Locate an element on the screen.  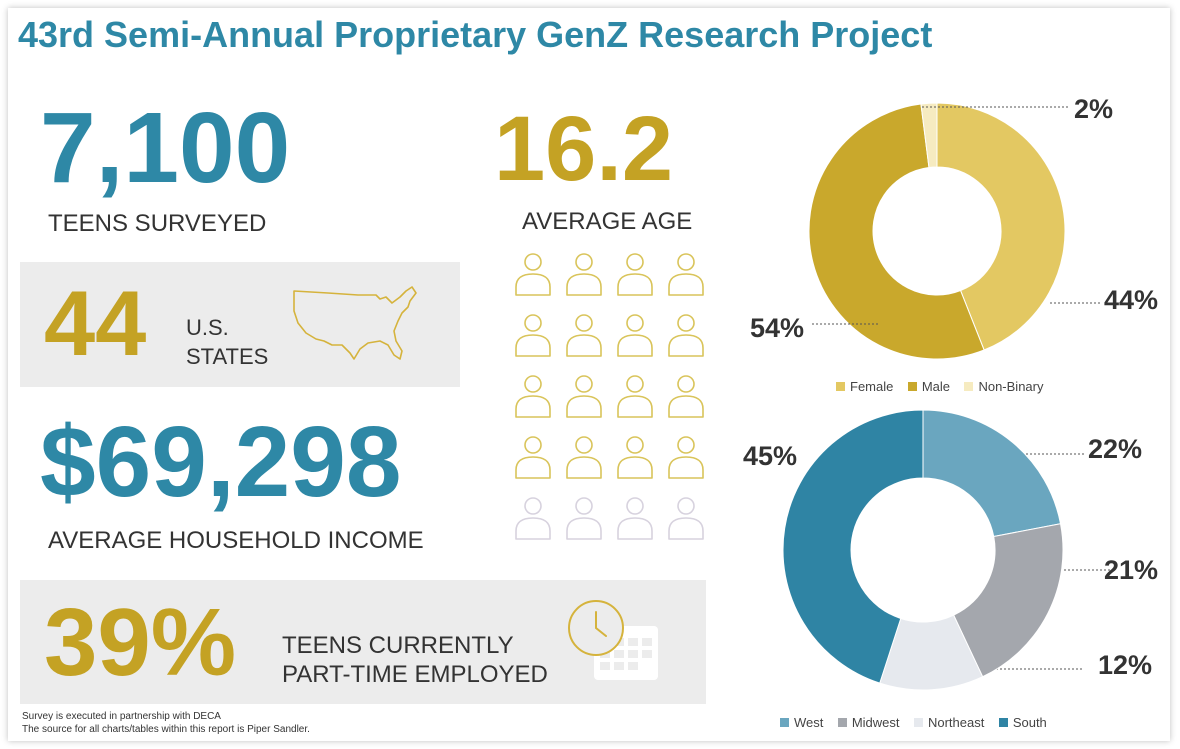
region-label-south: 45% is located at coordinates (770, 456).